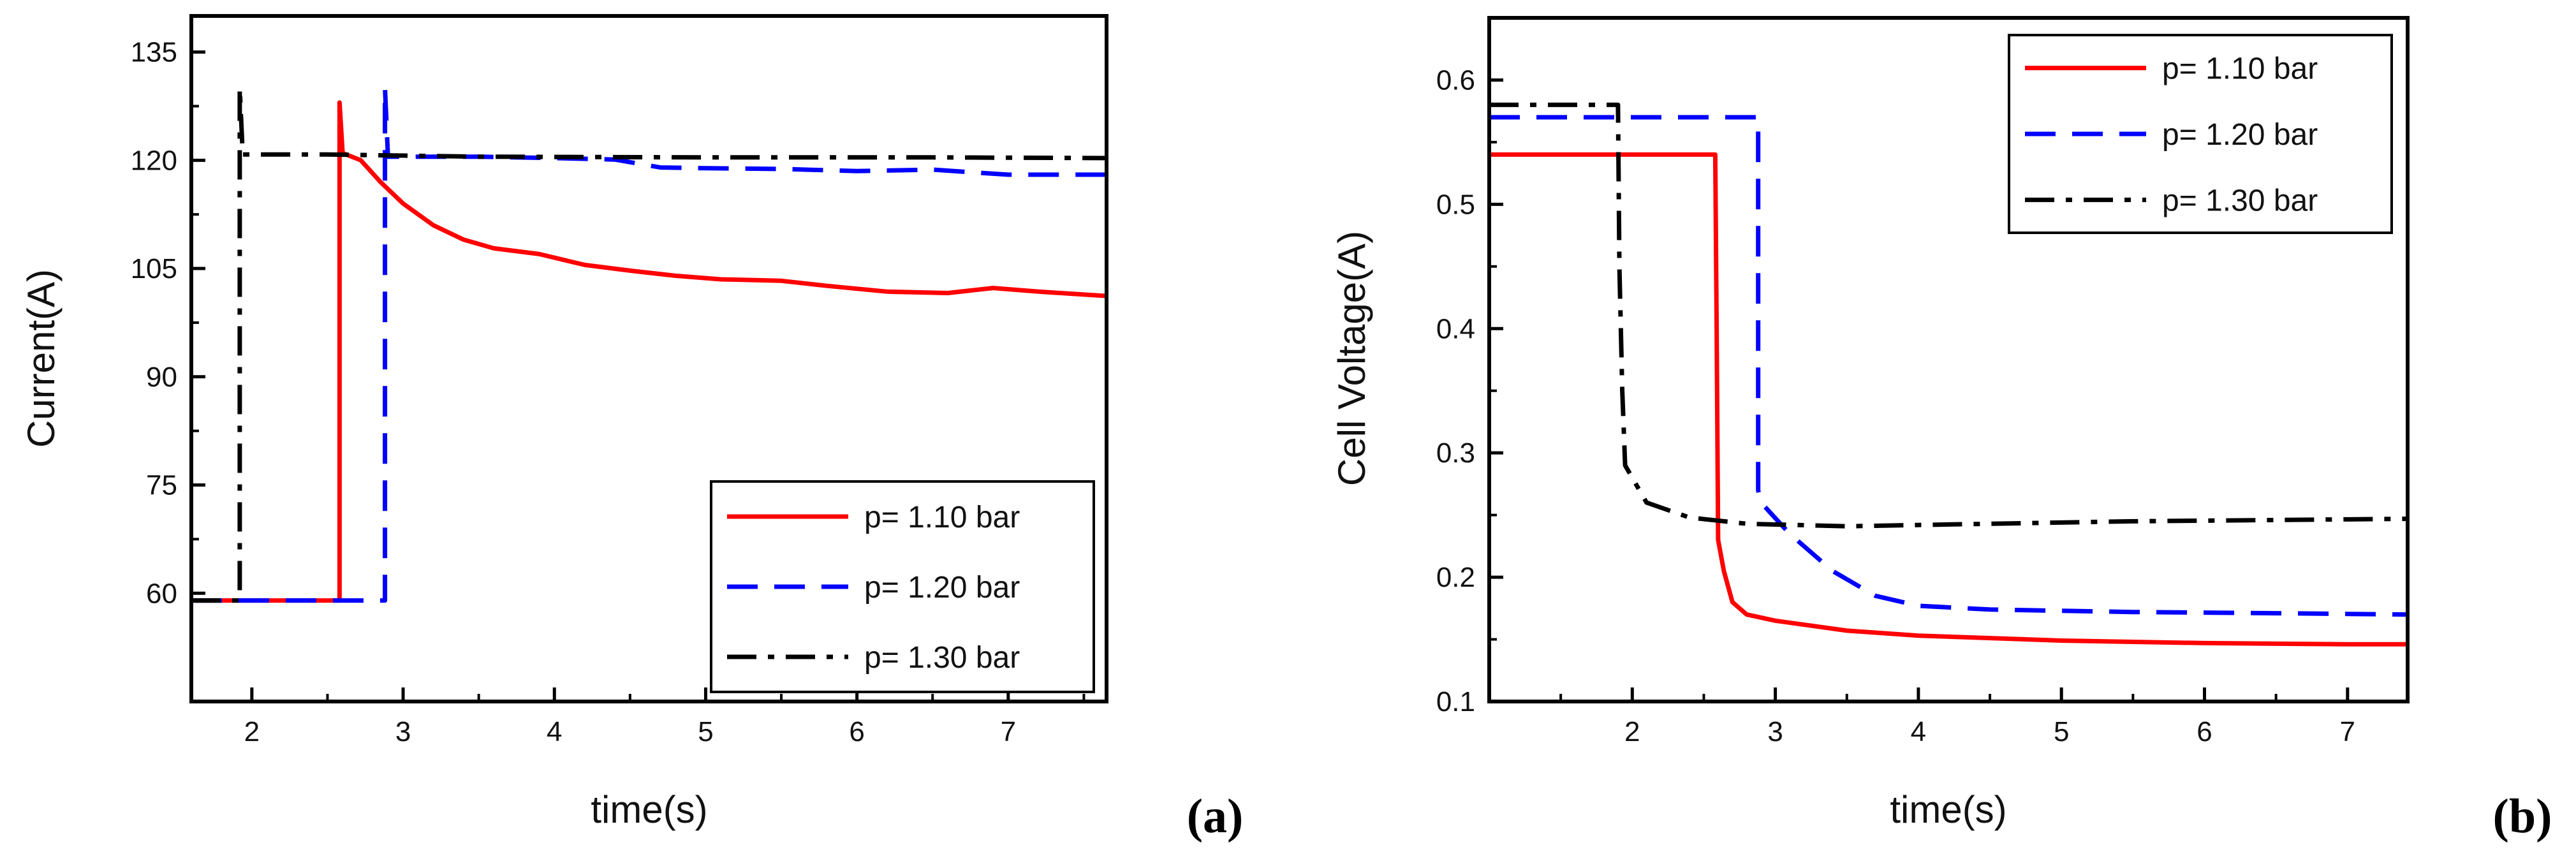 The width and height of the screenshot is (2576, 852). I want to click on y-tick-label-b-4: 0.5, so click(1455, 204).